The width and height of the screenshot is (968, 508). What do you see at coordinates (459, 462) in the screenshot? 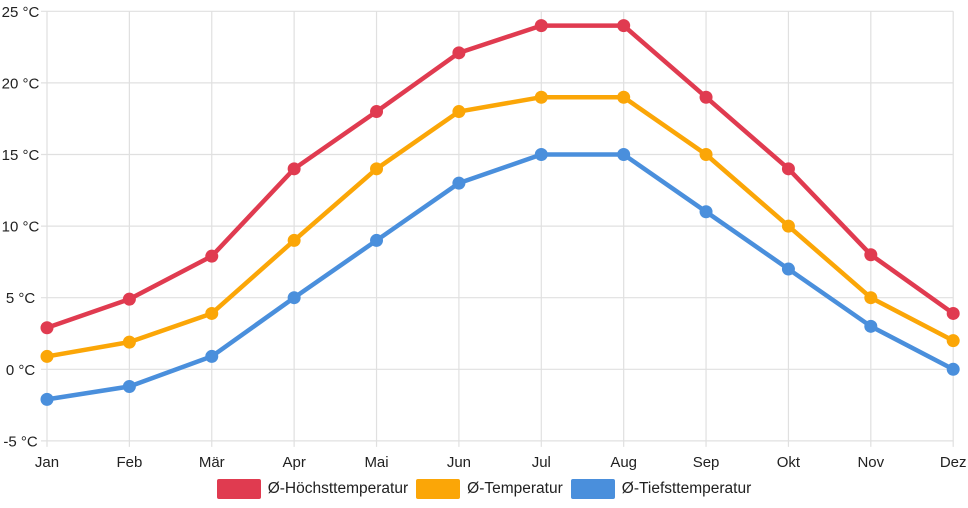
I see `x-axis-label-Jun: Jun` at bounding box center [459, 462].